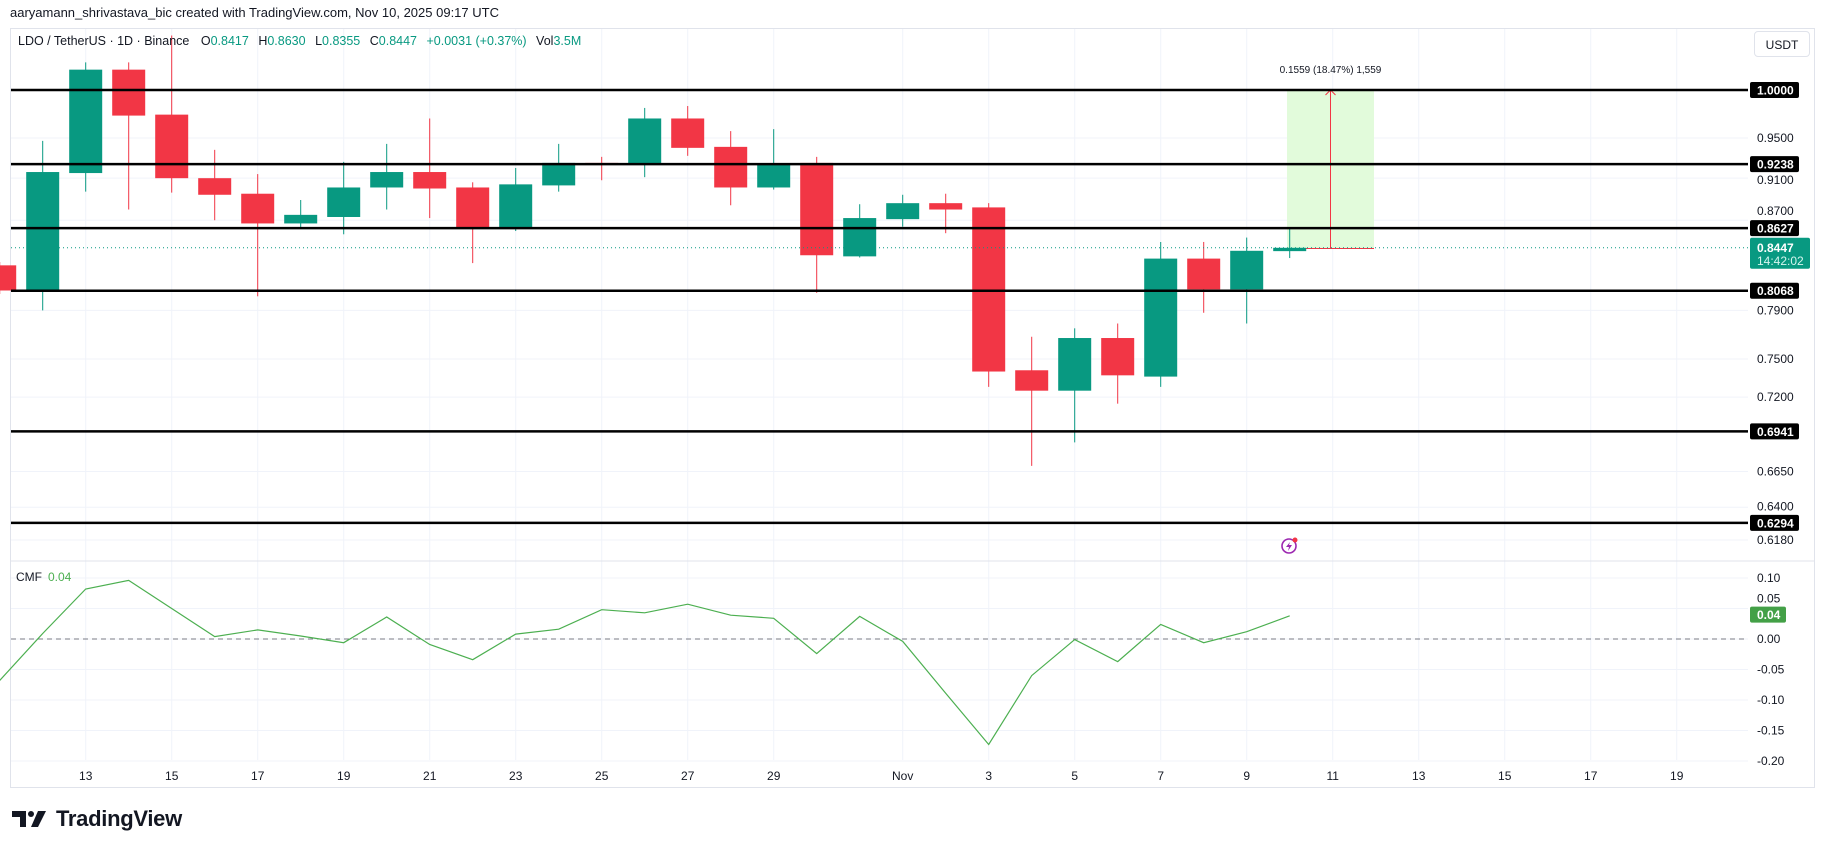  I want to click on symbol-title: LDO / TetherUS · 1D · Binance, so click(104, 41).